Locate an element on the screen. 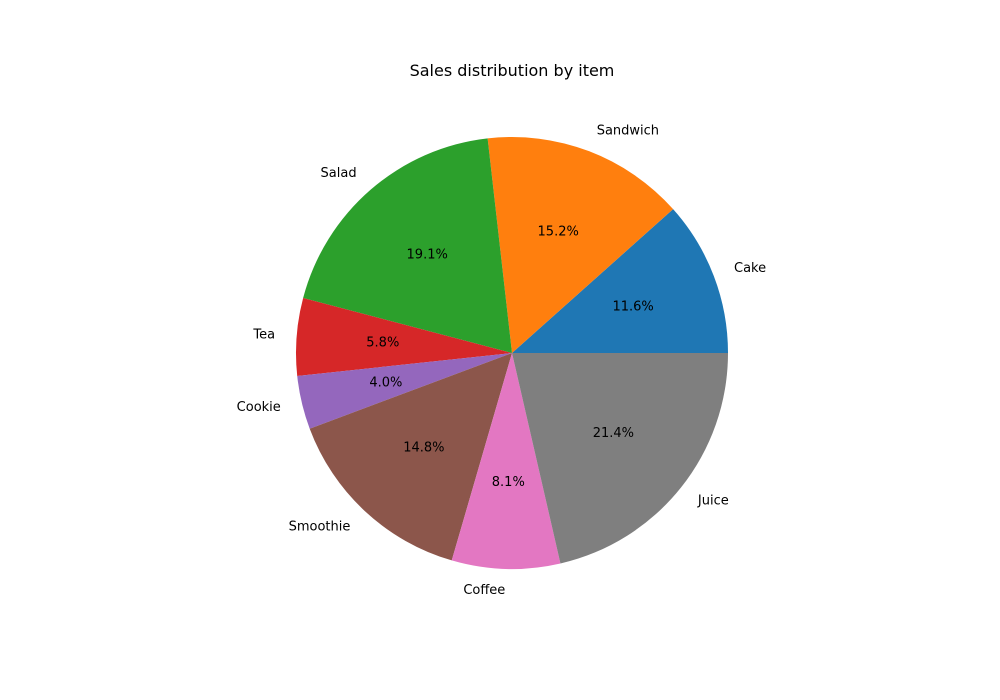 The height and width of the screenshot is (700, 1000). pie-slice-tea is located at coordinates (403, 337).